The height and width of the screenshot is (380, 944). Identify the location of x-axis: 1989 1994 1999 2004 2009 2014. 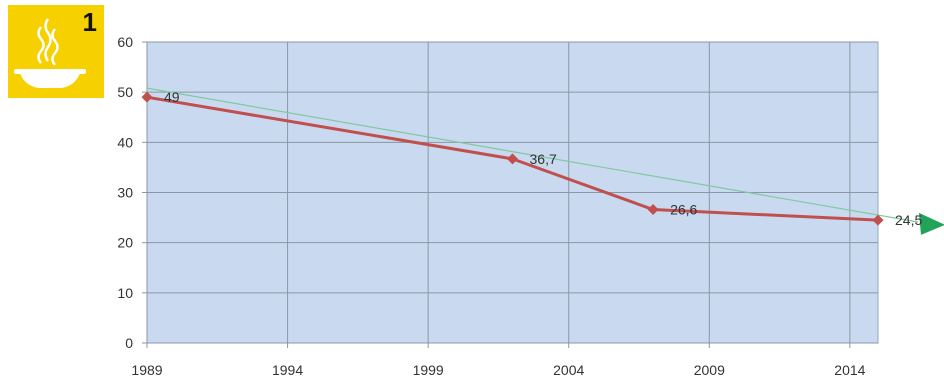
(498, 360).